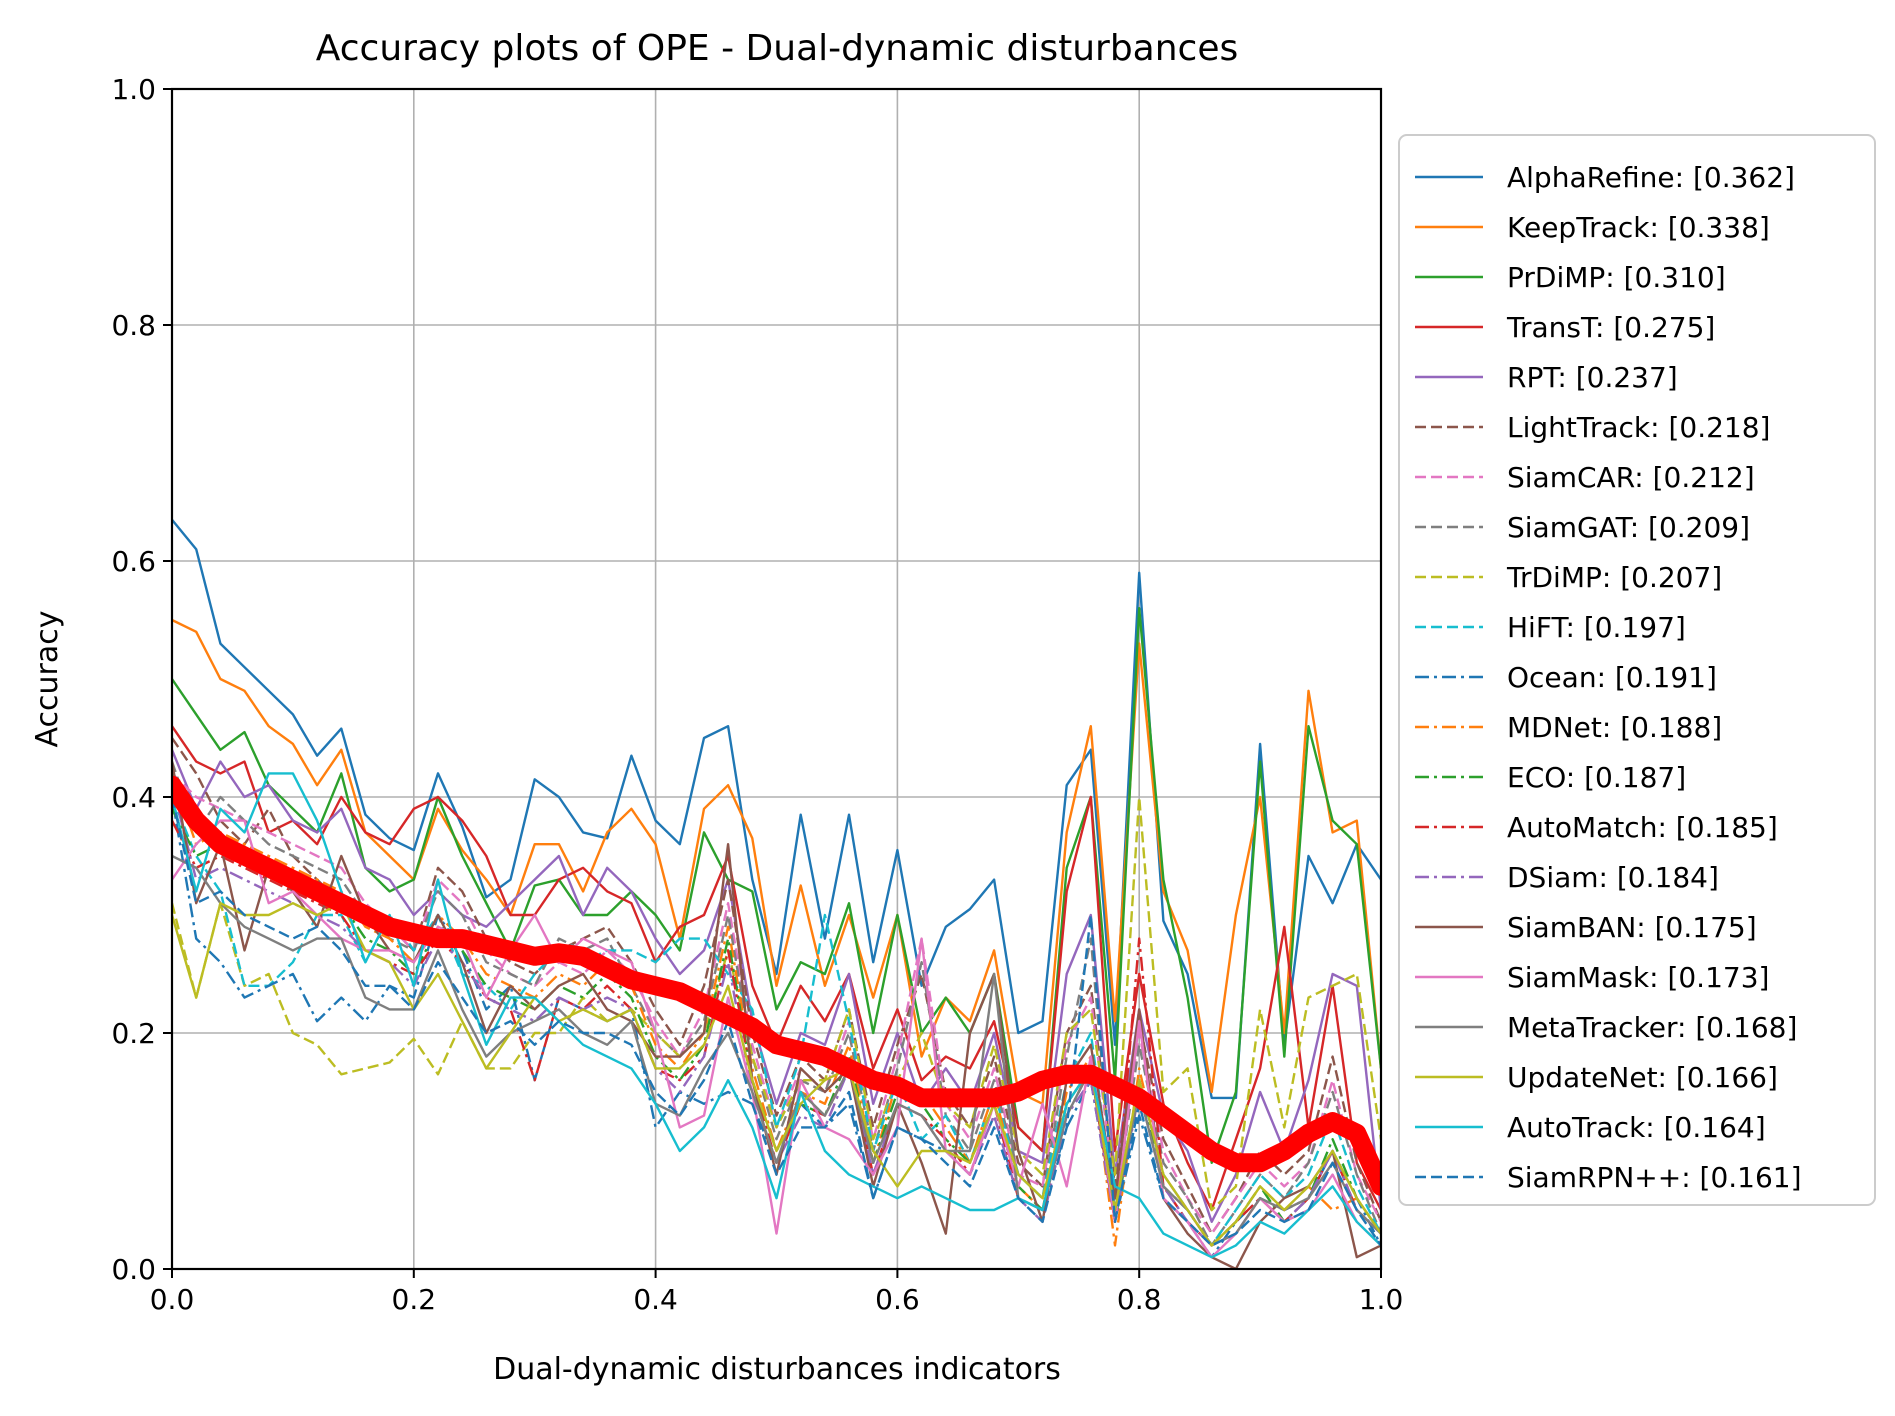 Image resolution: width=1895 pixels, height=1416 pixels. What do you see at coordinates (1632, 927) in the screenshot?
I see `legend-label: SiamBAN: [0.175]` at bounding box center [1632, 927].